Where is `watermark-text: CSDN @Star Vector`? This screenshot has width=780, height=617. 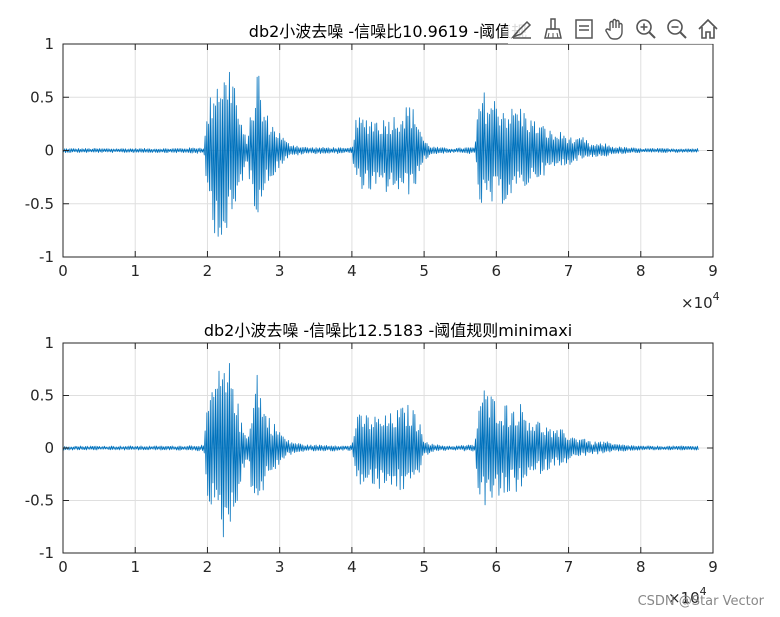
watermark-text: CSDN @Star Vector is located at coordinates (700, 601).